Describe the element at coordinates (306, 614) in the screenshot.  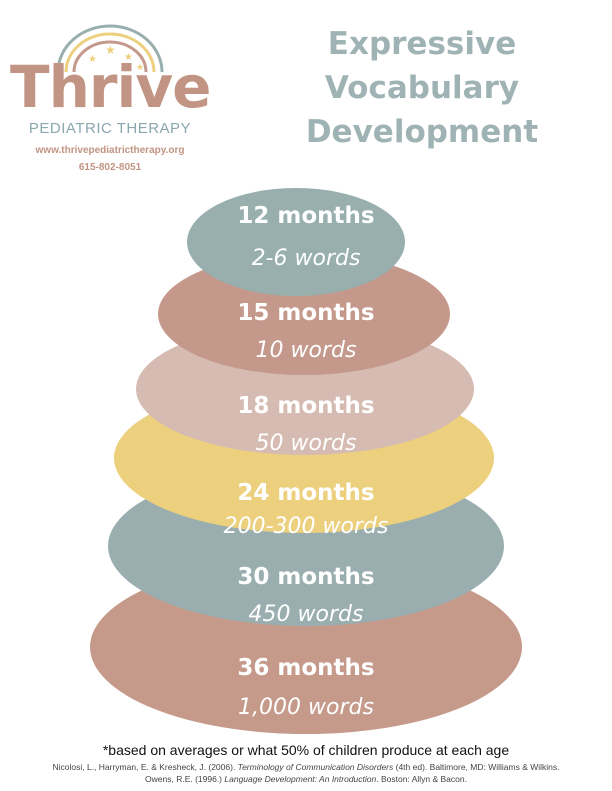
I see `words-label: 450 words` at that location.